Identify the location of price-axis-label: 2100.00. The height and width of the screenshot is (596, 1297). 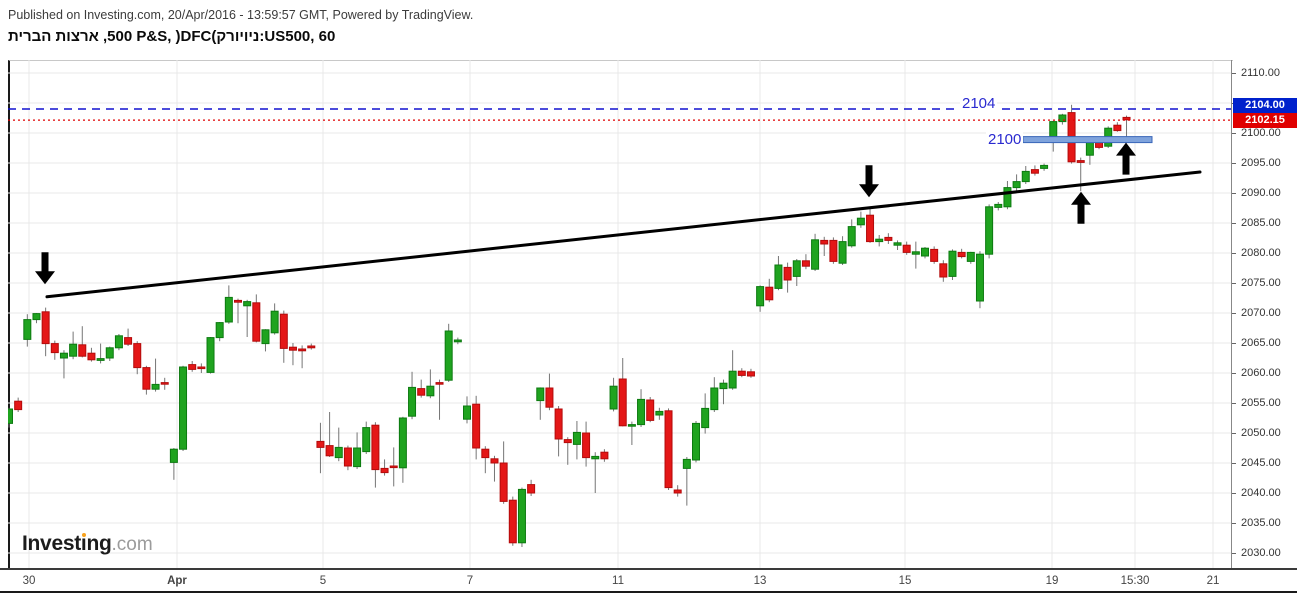
(1261, 132).